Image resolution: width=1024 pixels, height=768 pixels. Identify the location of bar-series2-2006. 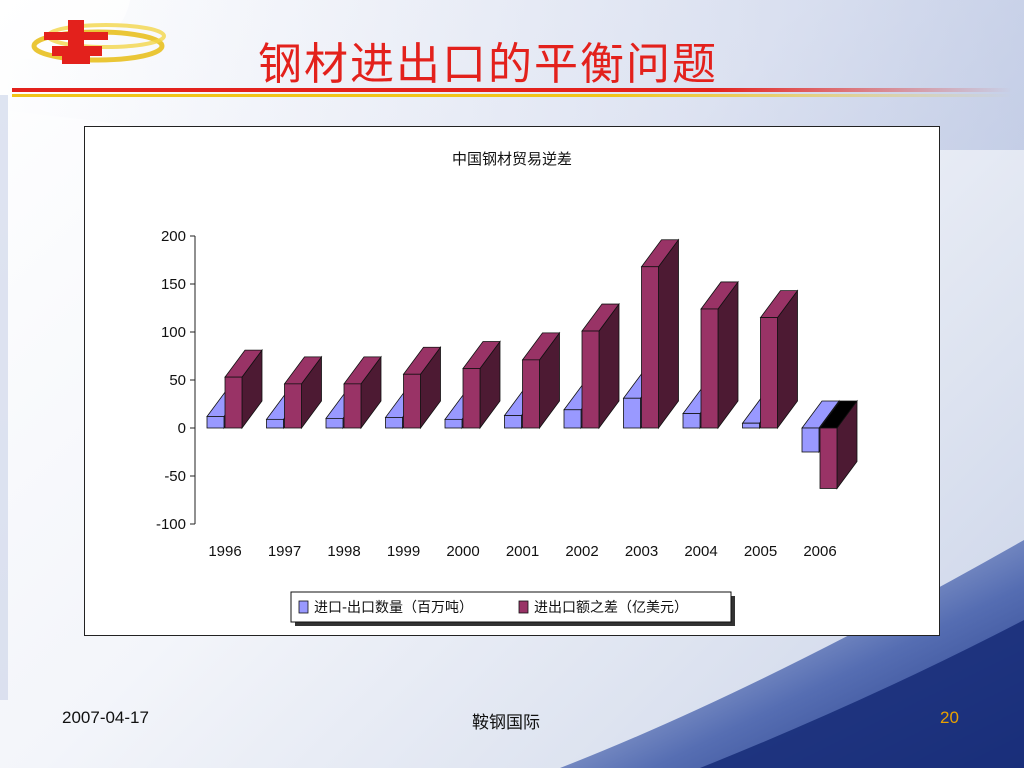
(838, 444).